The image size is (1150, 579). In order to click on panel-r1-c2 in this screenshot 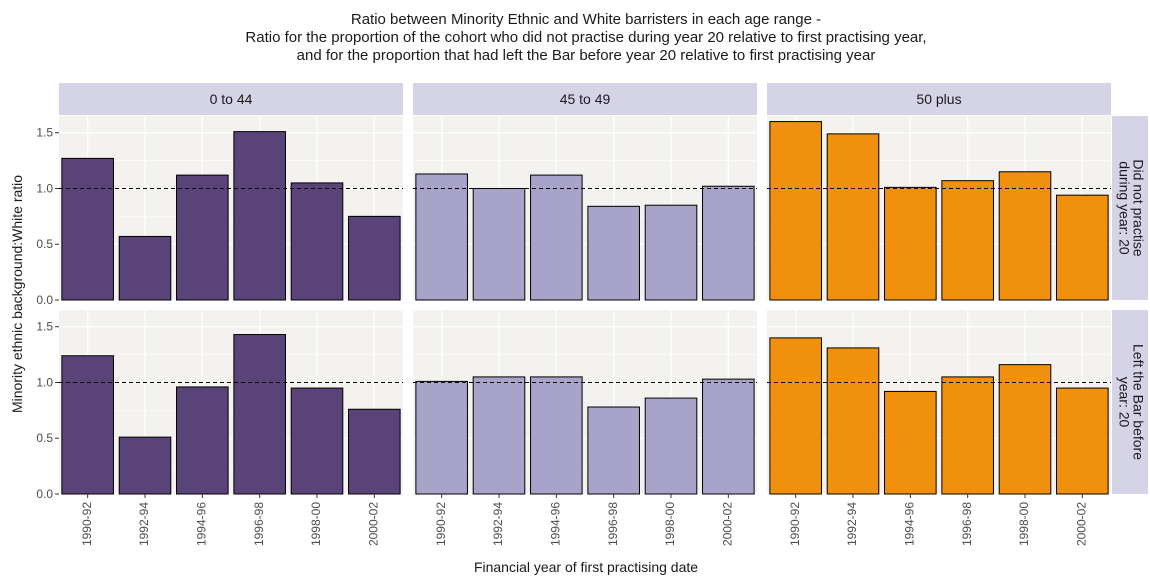, I will do `click(939, 402)`.